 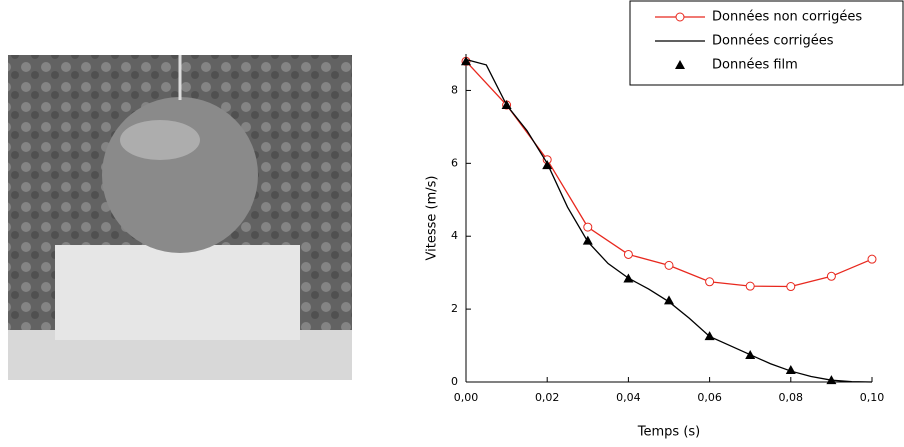 I want to click on photo-sphere, so click(x=180, y=175).